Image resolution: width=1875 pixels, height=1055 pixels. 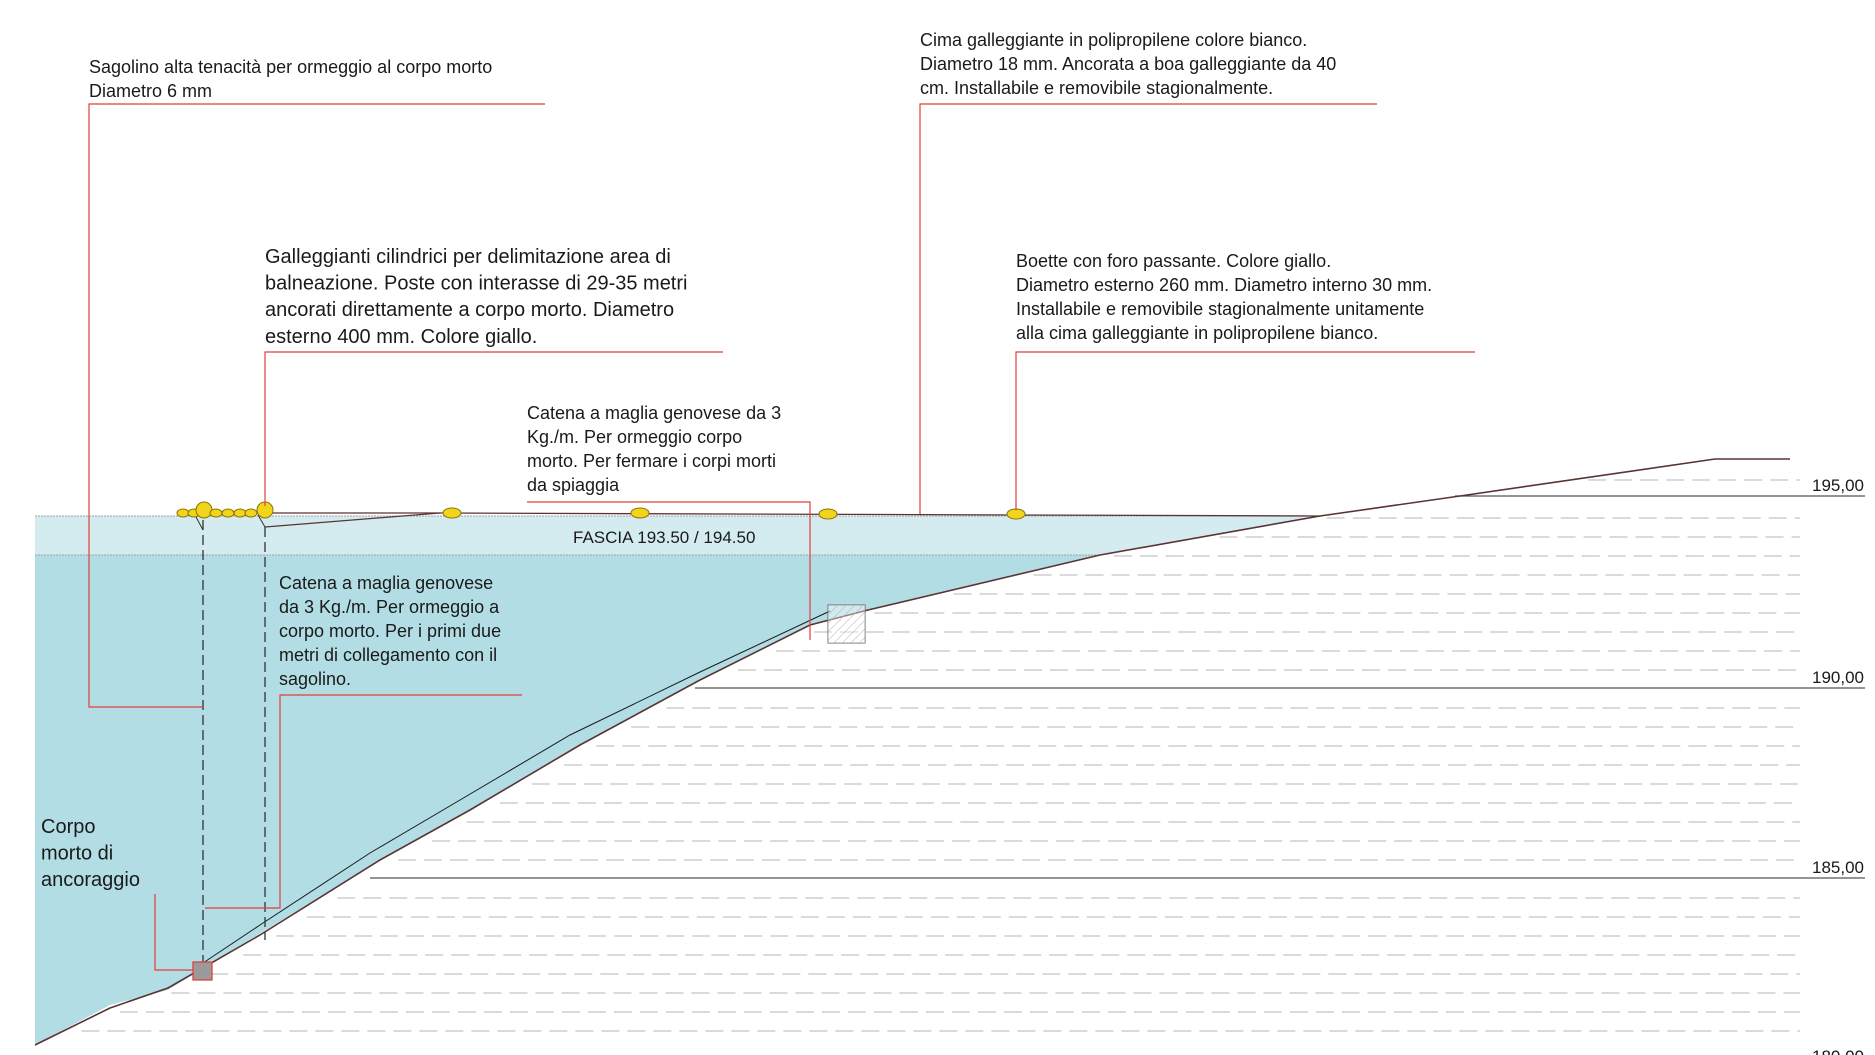 What do you see at coordinates (199, 522) in the screenshot?
I see `float-tether-left` at bounding box center [199, 522].